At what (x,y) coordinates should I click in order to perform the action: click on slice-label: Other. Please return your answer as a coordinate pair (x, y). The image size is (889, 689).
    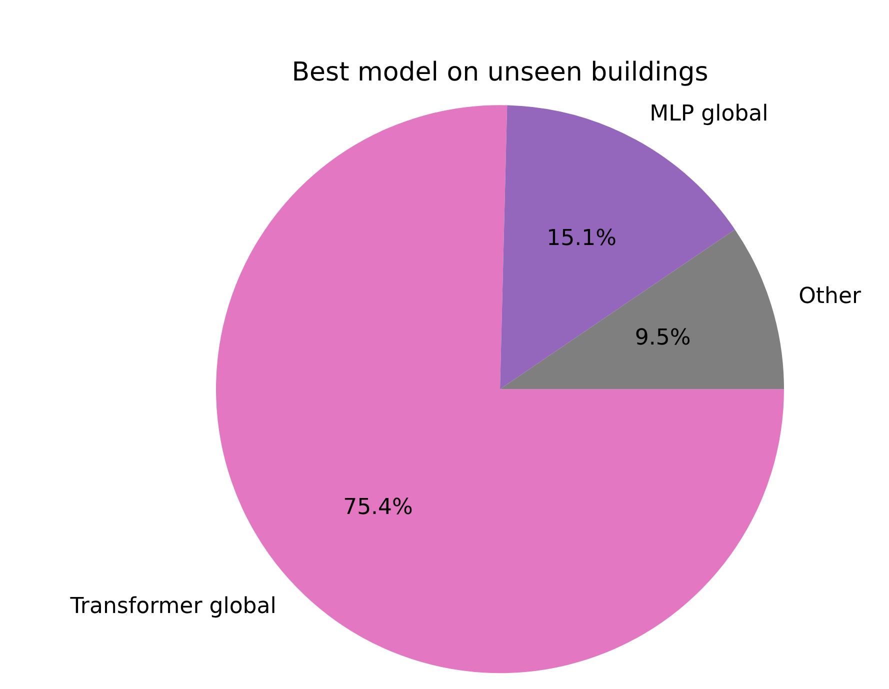
    Looking at the image, I should click on (830, 296).